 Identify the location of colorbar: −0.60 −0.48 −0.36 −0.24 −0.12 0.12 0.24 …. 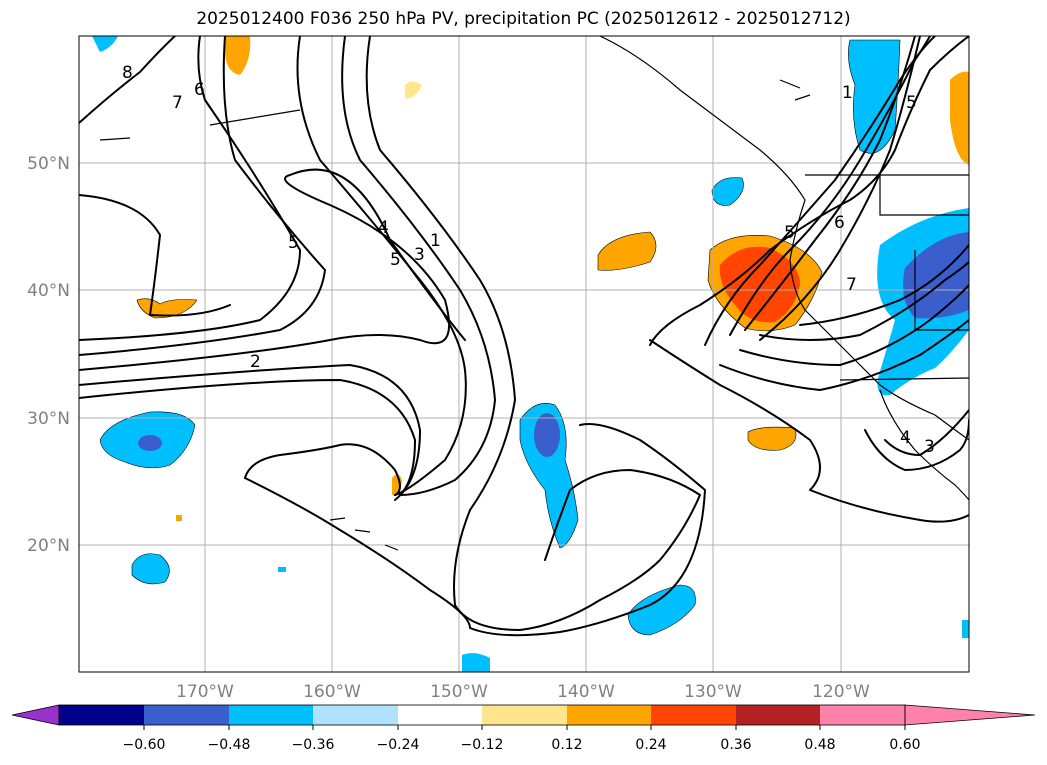
(523, 728).